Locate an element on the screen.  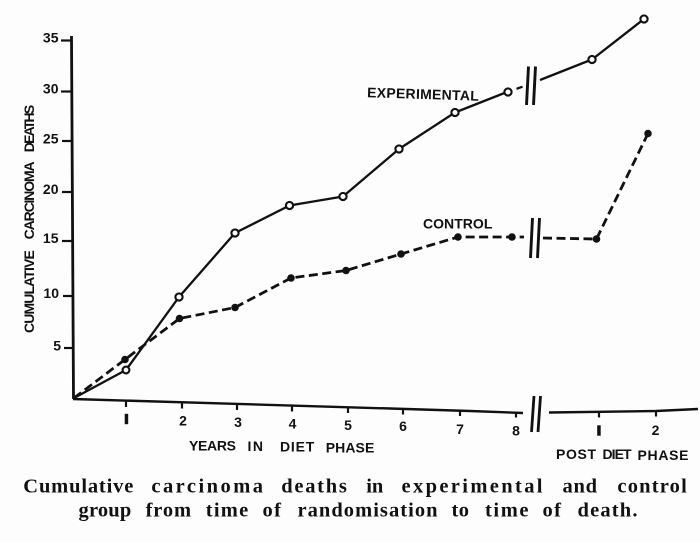
svg-text: POST is located at coordinates (576, 454).